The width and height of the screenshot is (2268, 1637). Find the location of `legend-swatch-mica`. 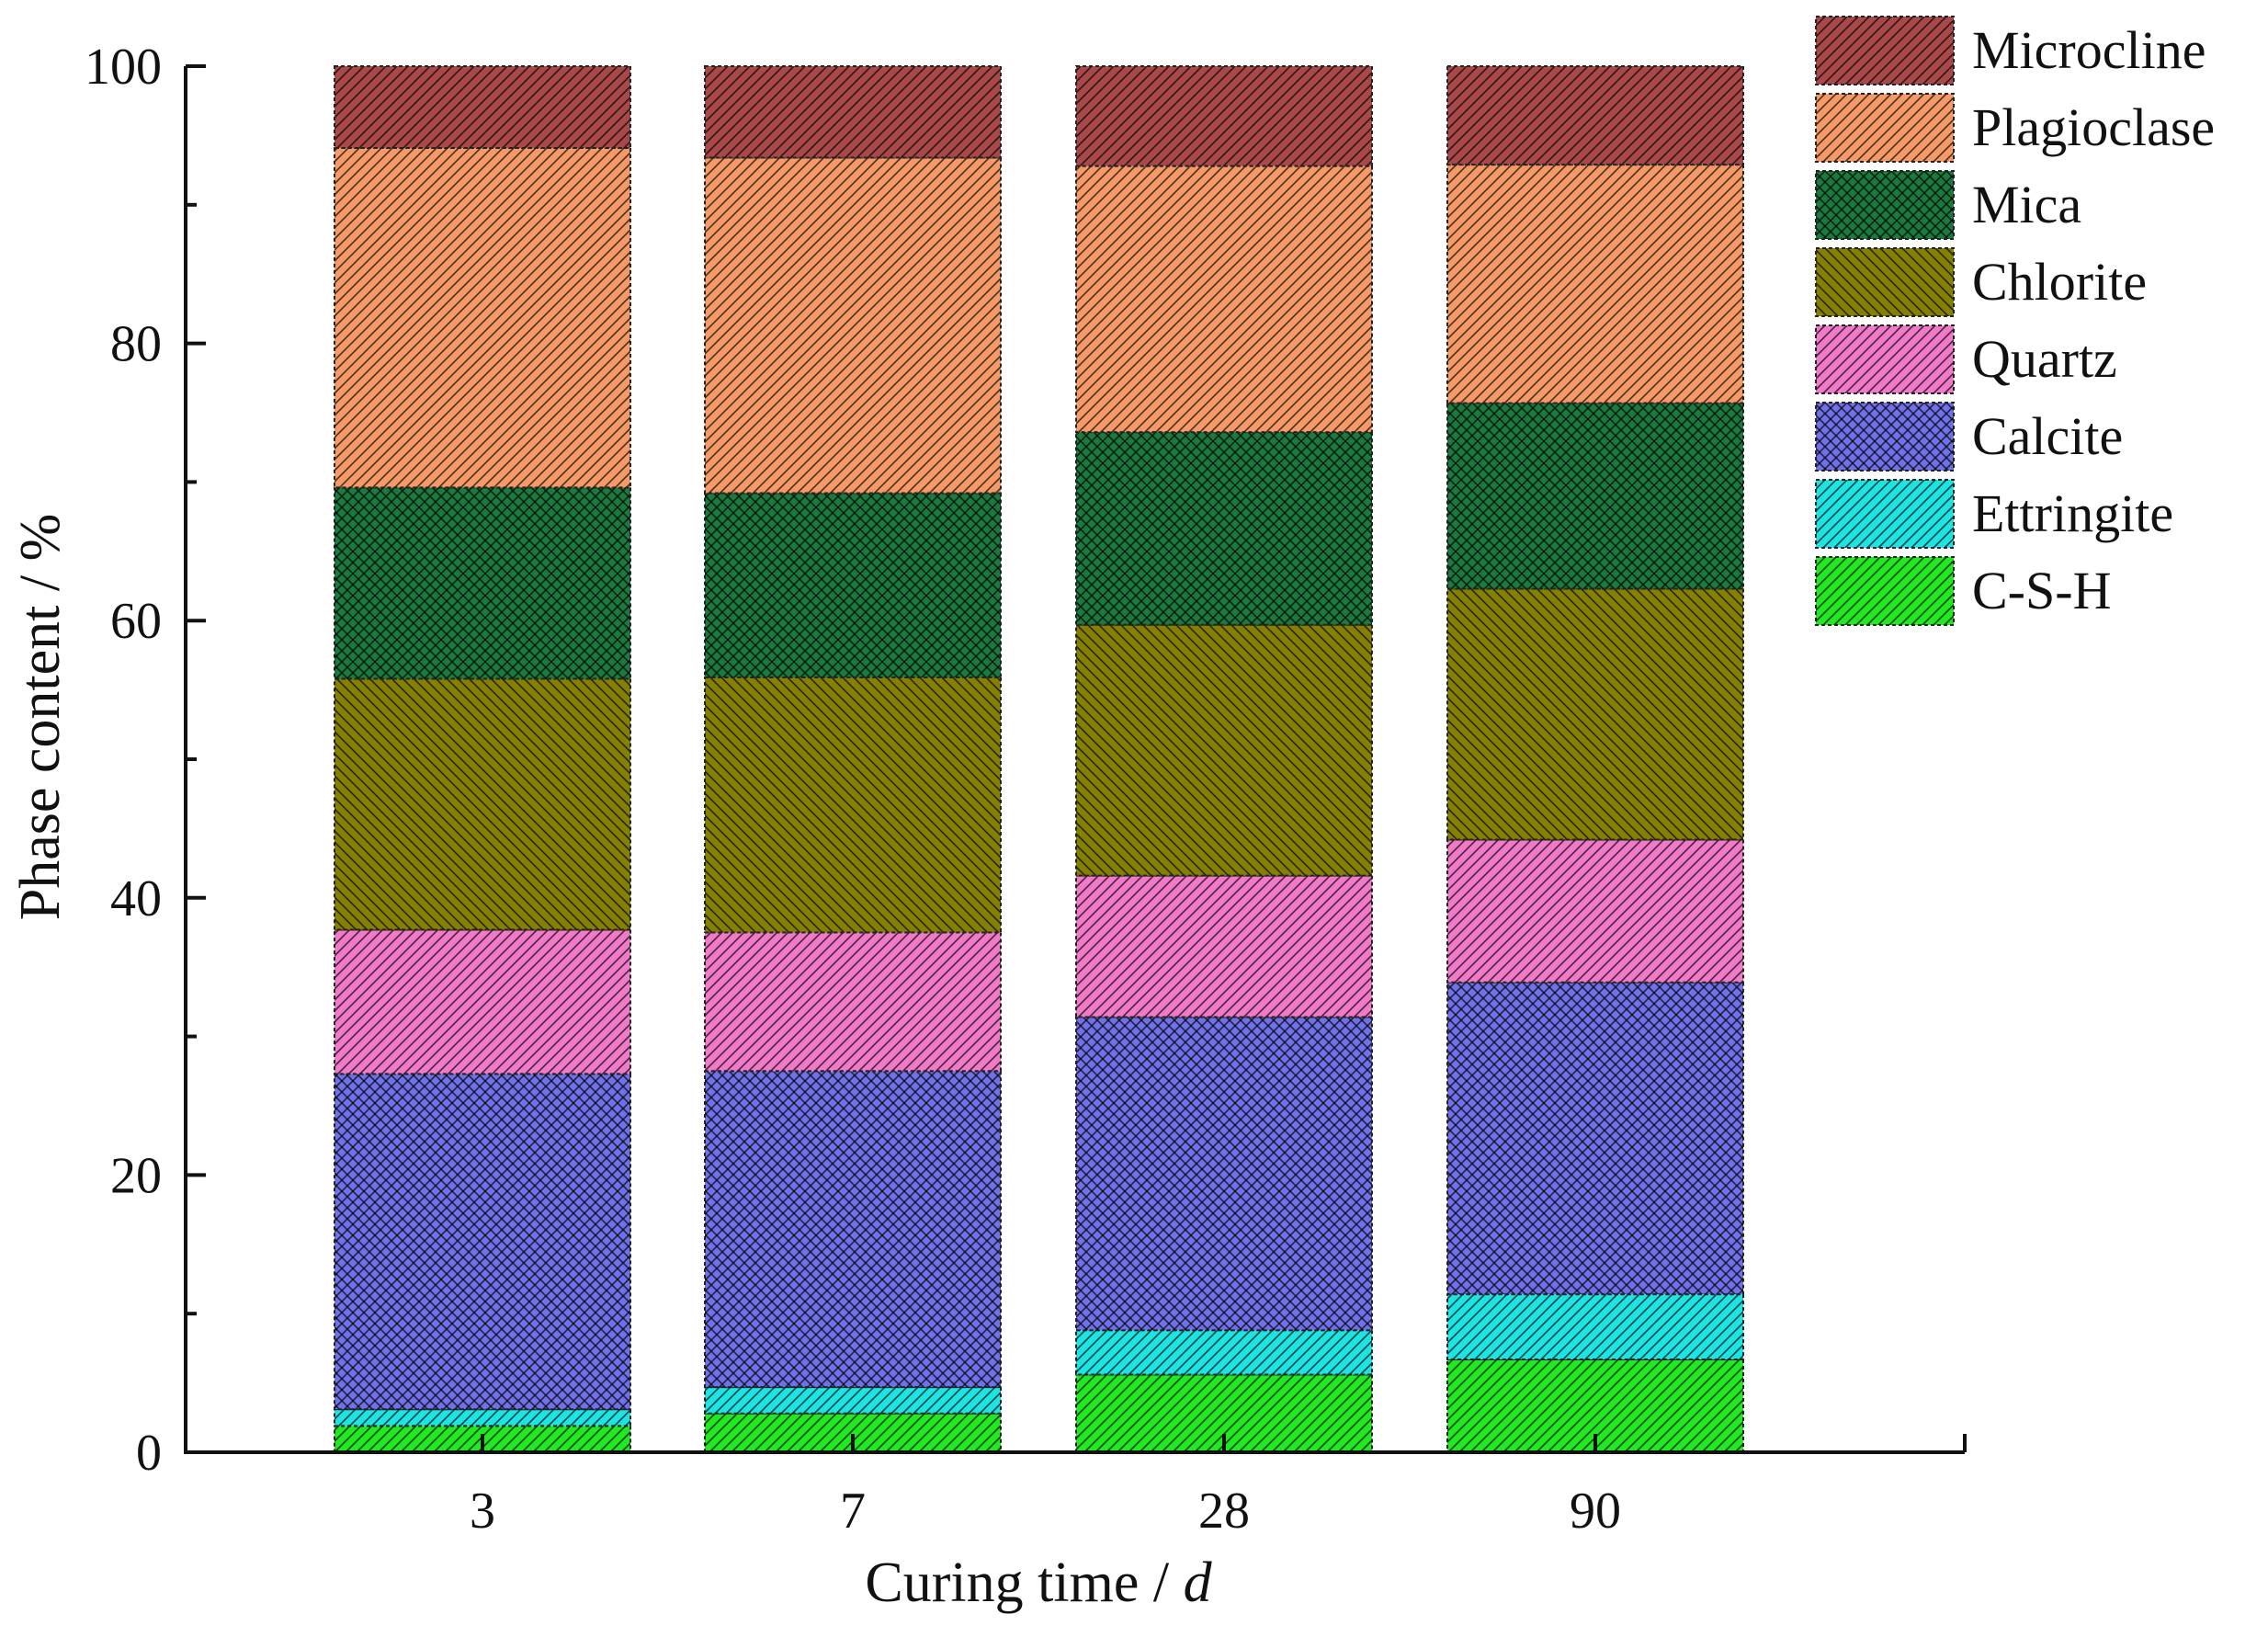

legend-swatch-mica is located at coordinates (1885, 205).